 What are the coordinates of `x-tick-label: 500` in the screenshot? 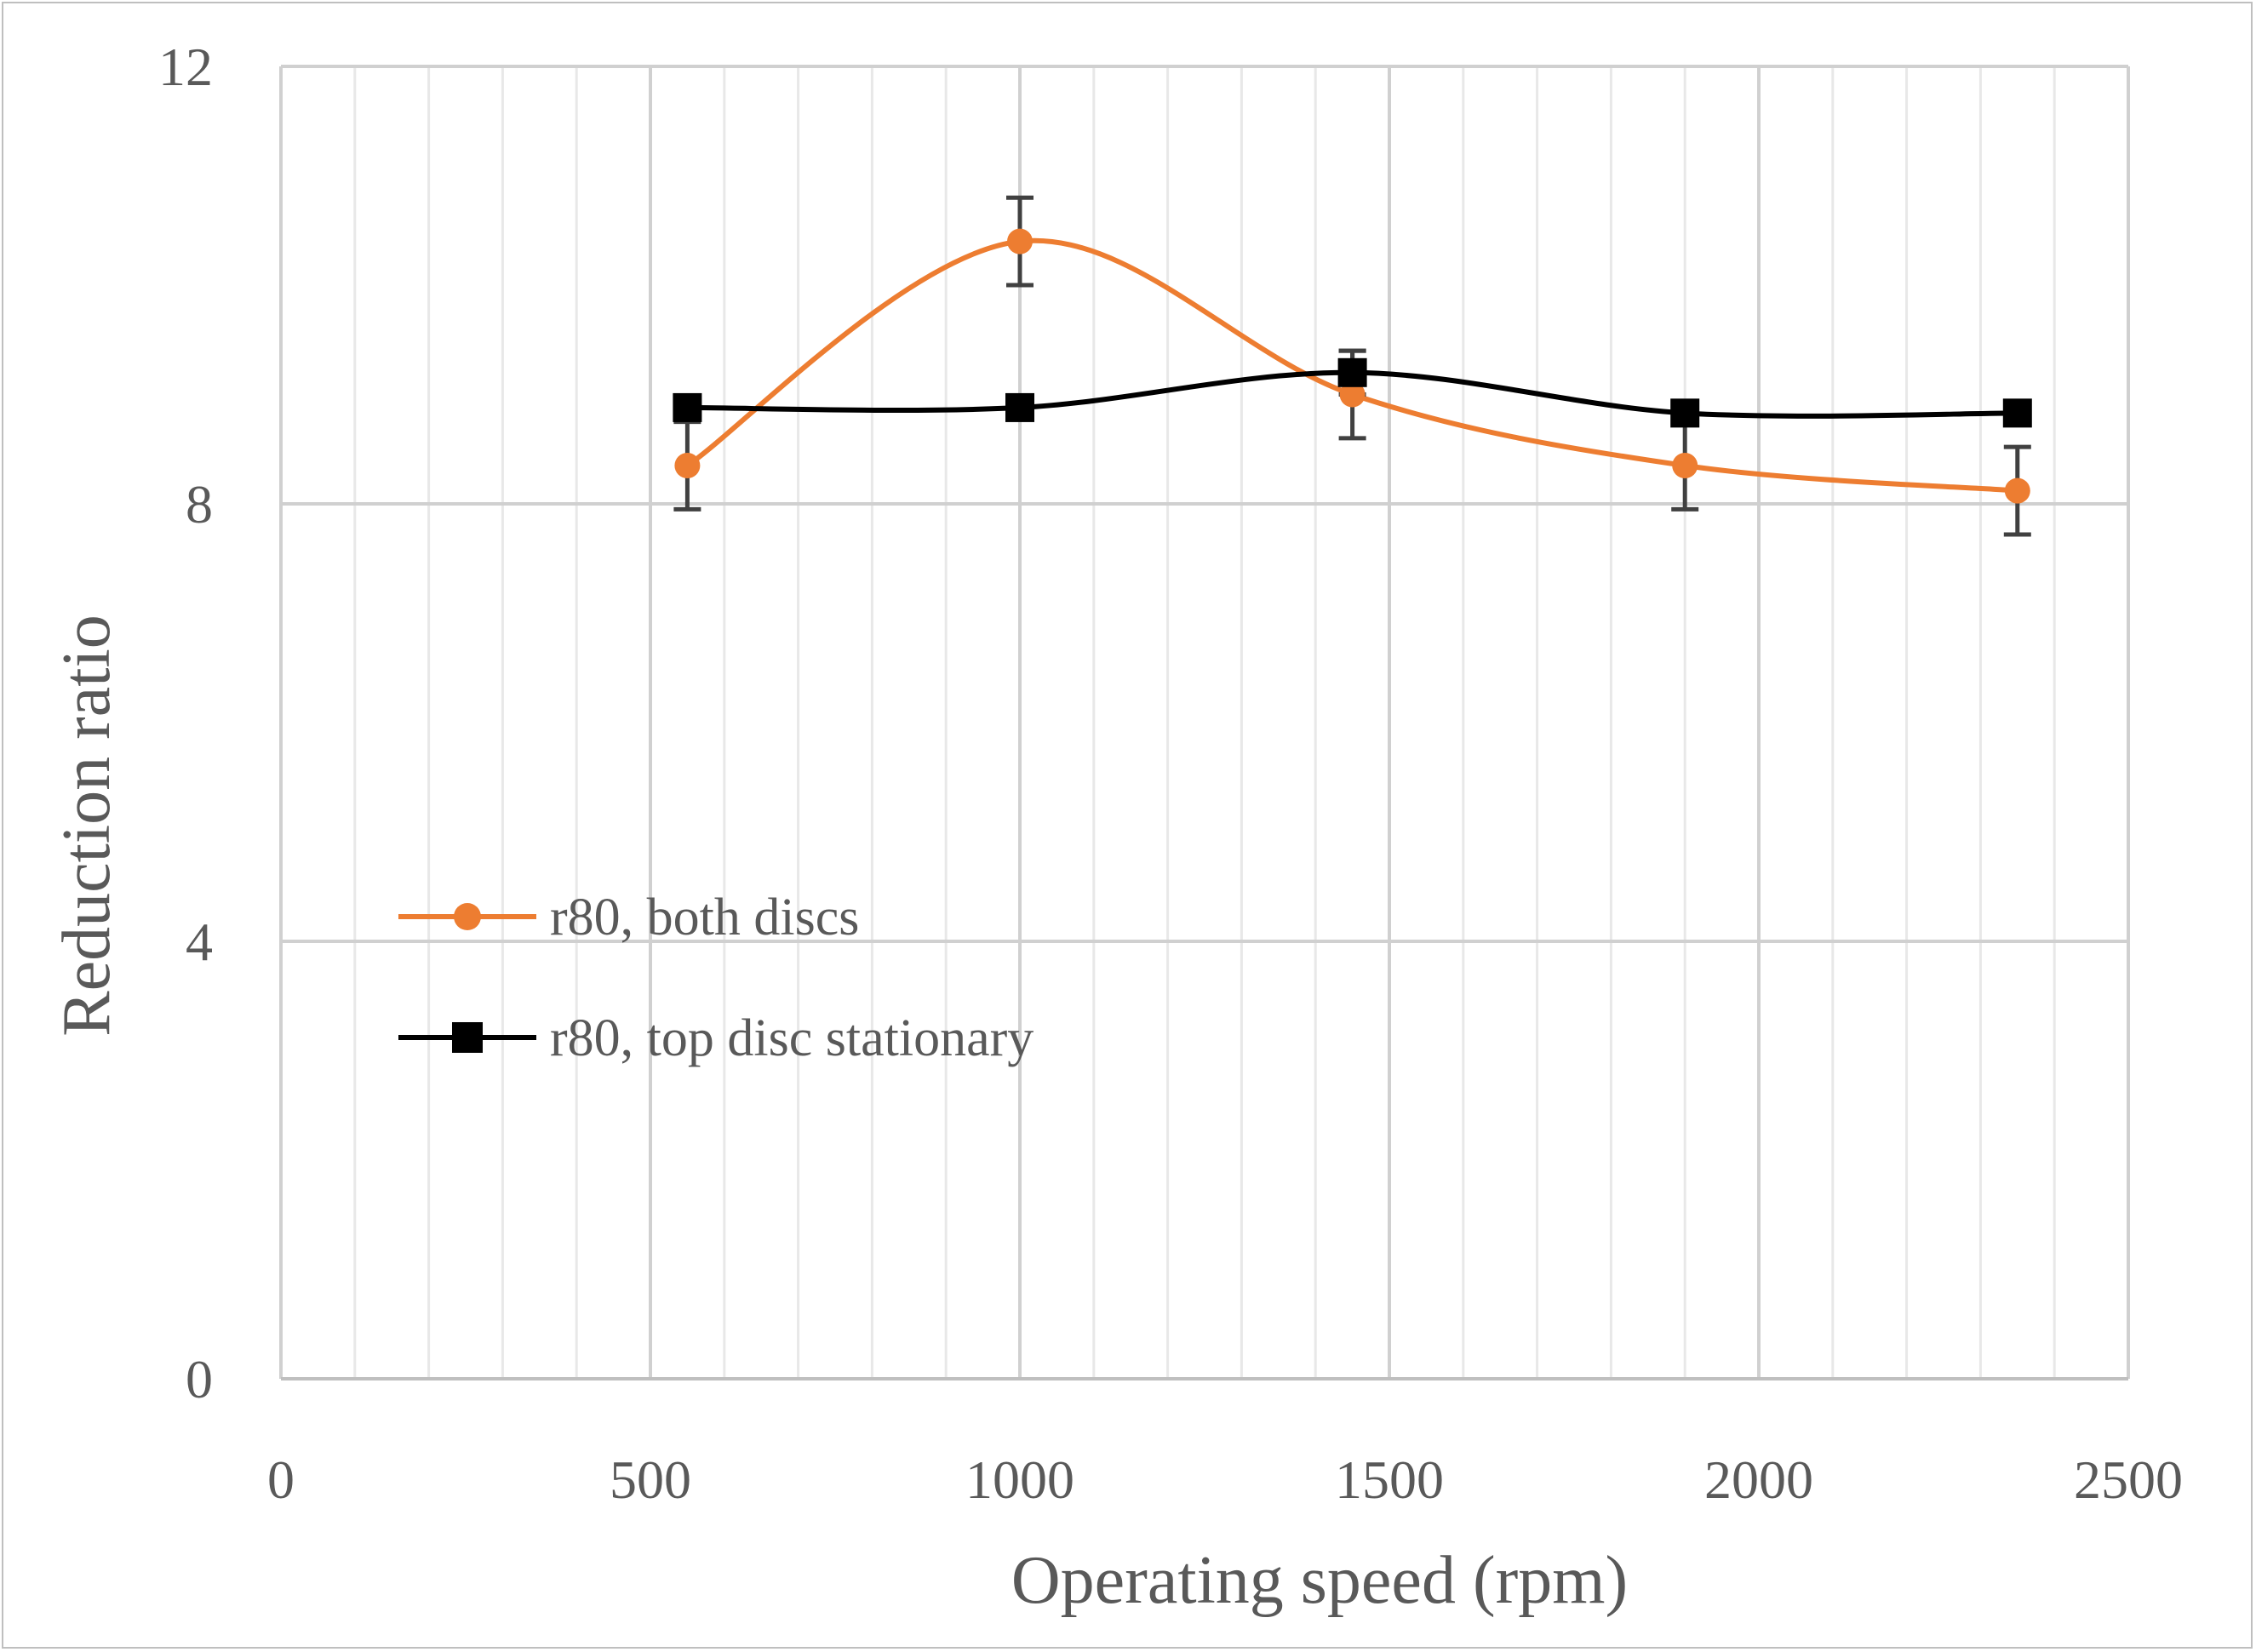 It's located at (650, 1480).